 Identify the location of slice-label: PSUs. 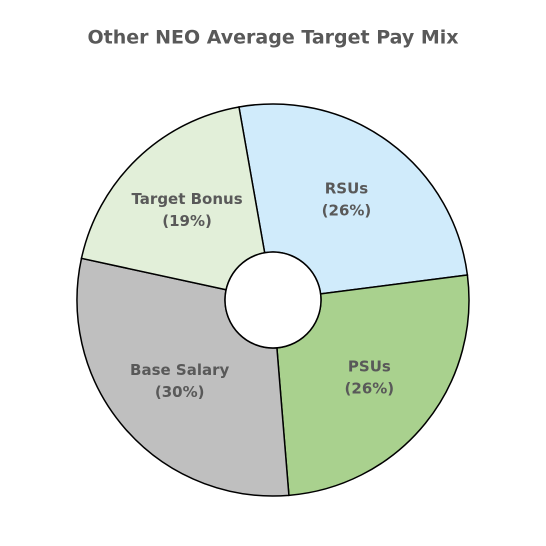
(369, 367).